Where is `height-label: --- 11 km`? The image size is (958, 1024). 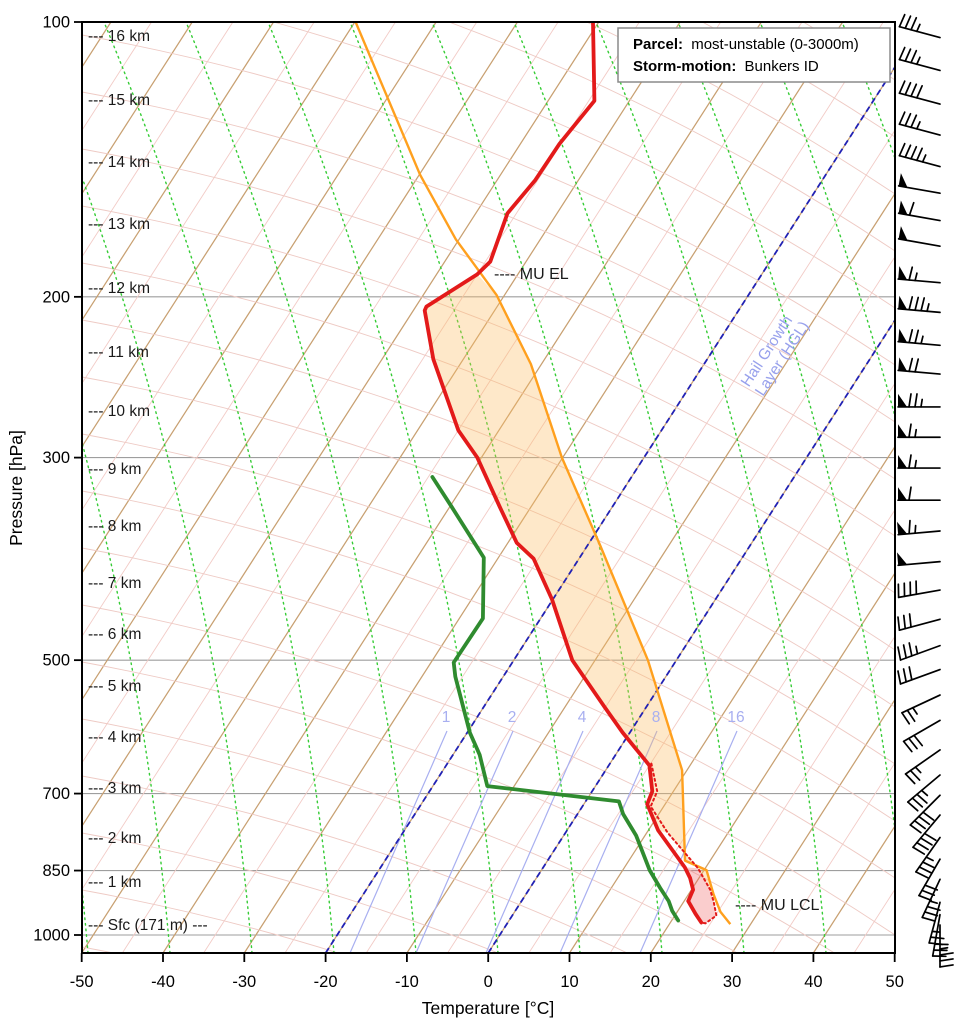
height-label: --- 11 km is located at coordinates (118, 352).